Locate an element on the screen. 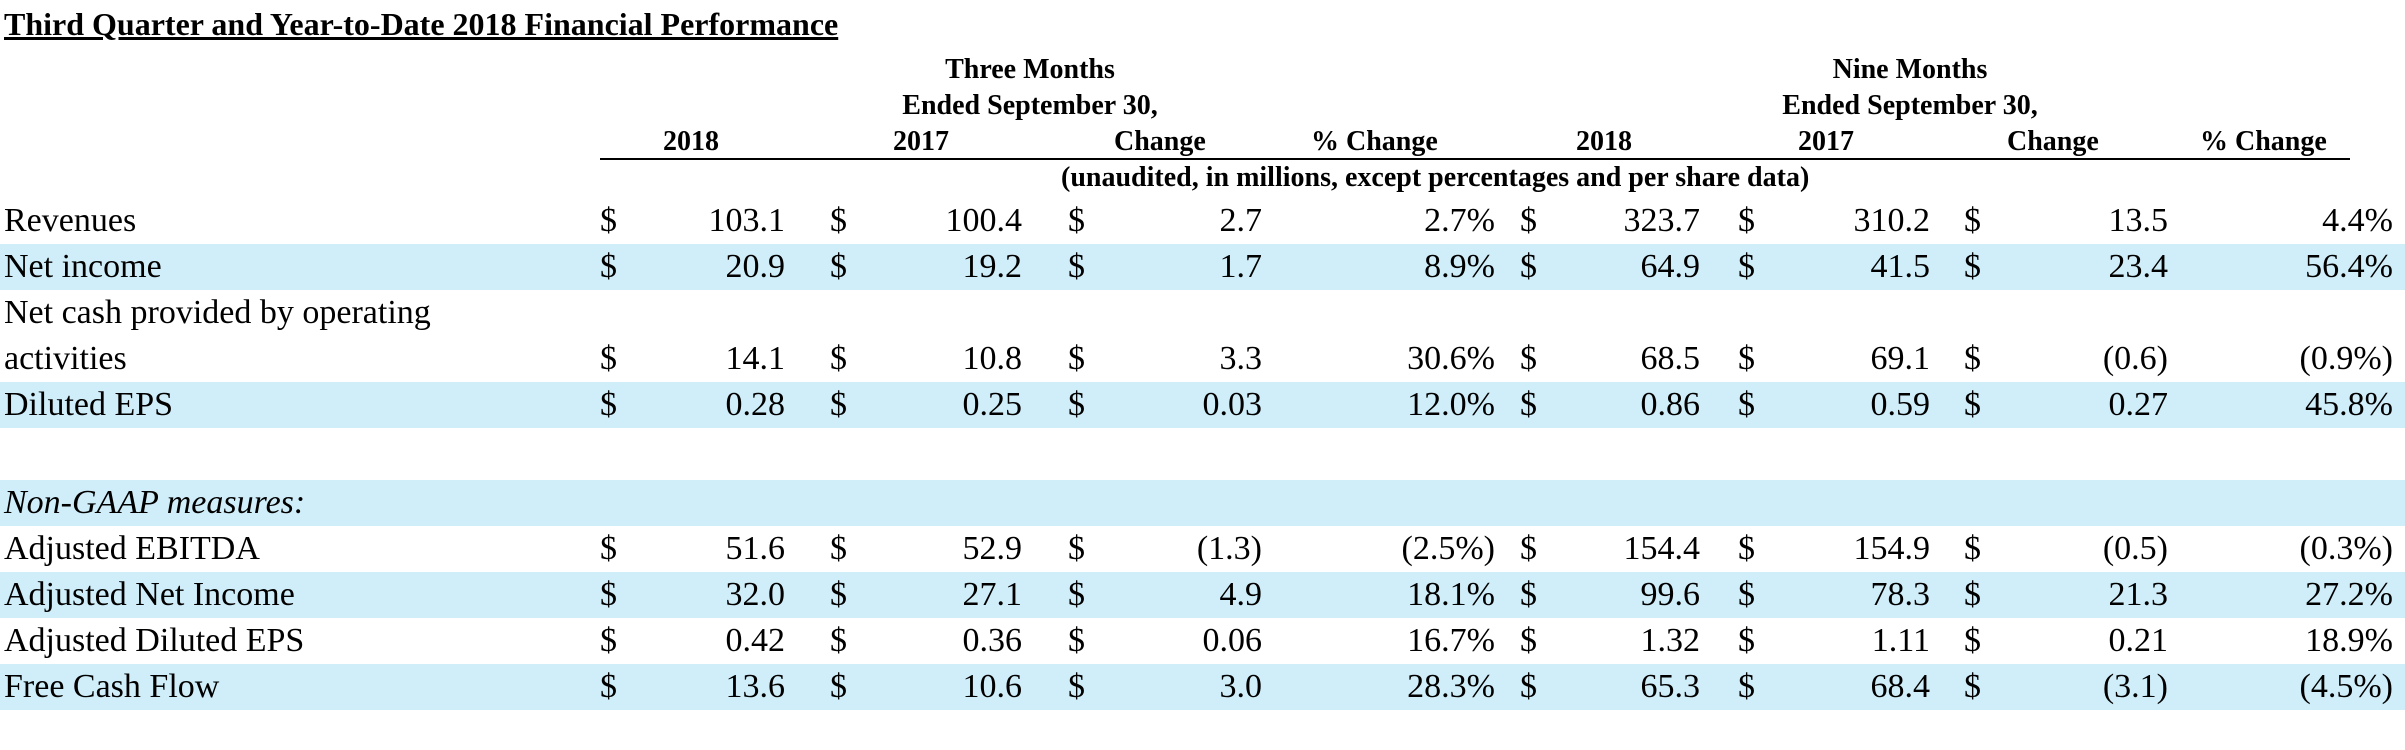 This screenshot has width=2405, height=750. nine-months-line2: Ended September 30, is located at coordinates (1910, 105).